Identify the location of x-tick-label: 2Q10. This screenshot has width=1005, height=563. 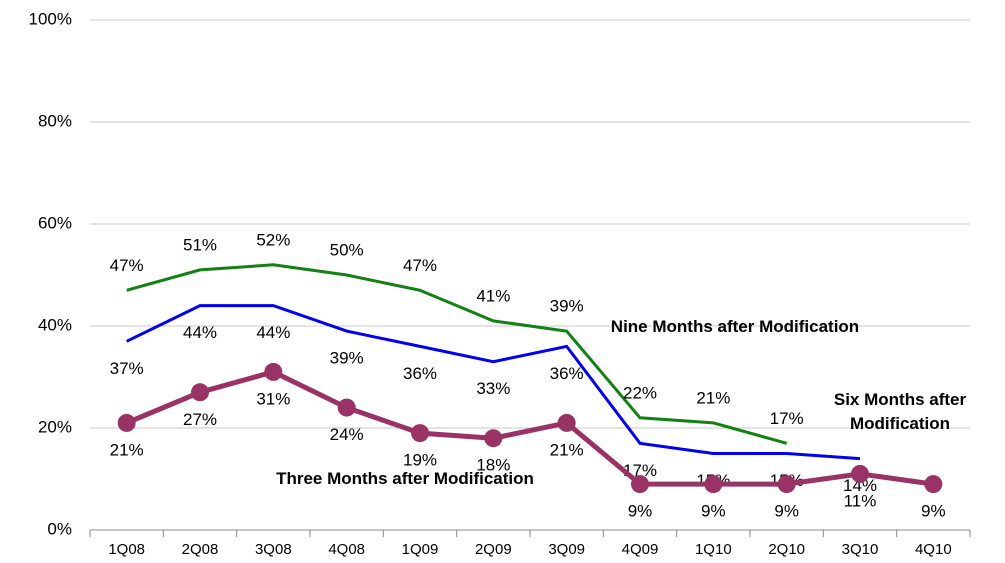
(786, 549).